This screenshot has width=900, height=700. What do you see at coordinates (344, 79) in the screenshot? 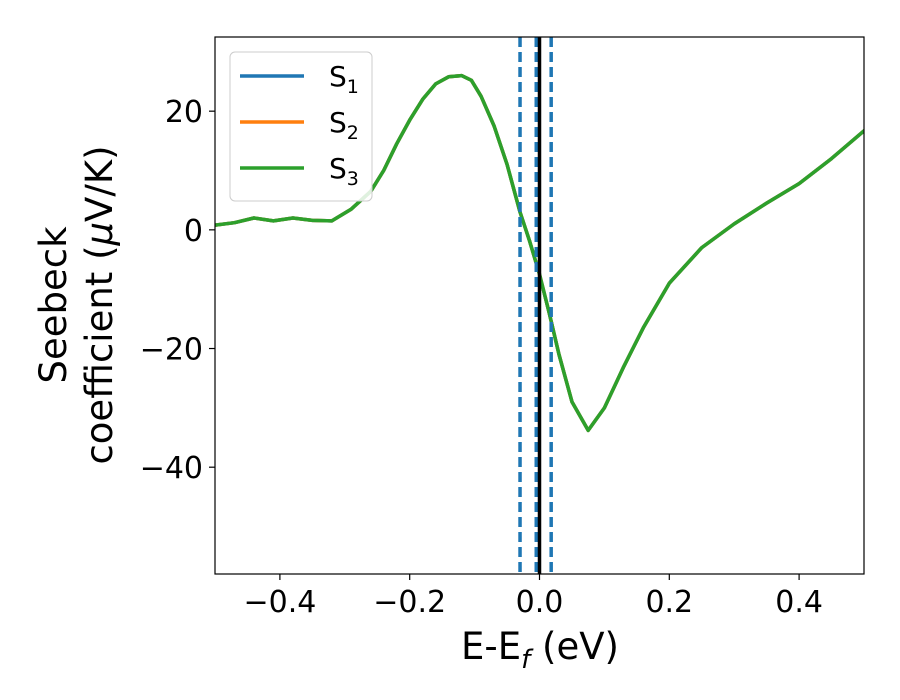
I see `legend-label-s1: S1` at bounding box center [344, 79].